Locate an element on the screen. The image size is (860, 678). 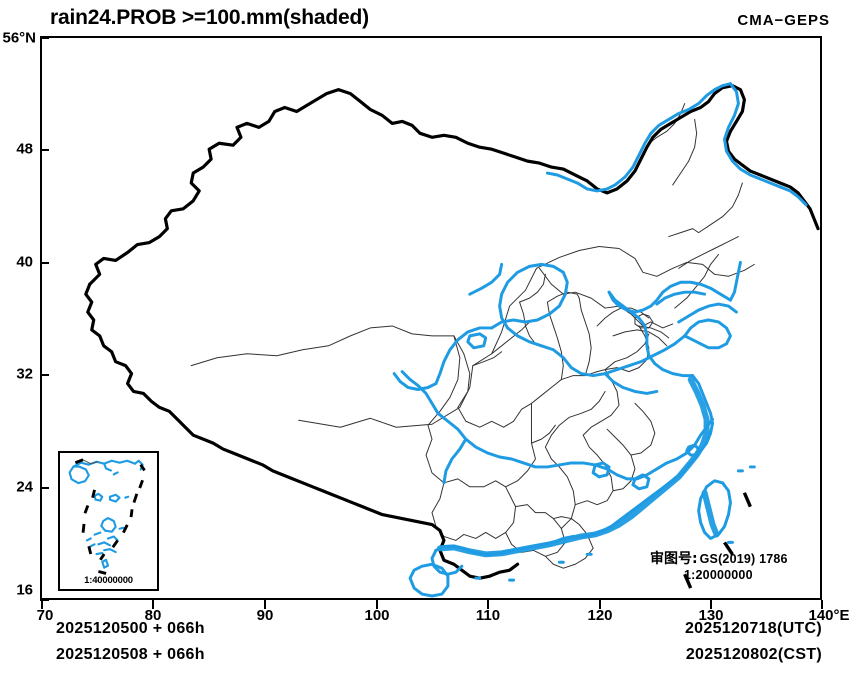
x-label-80: 80 is located at coordinates (153, 615).